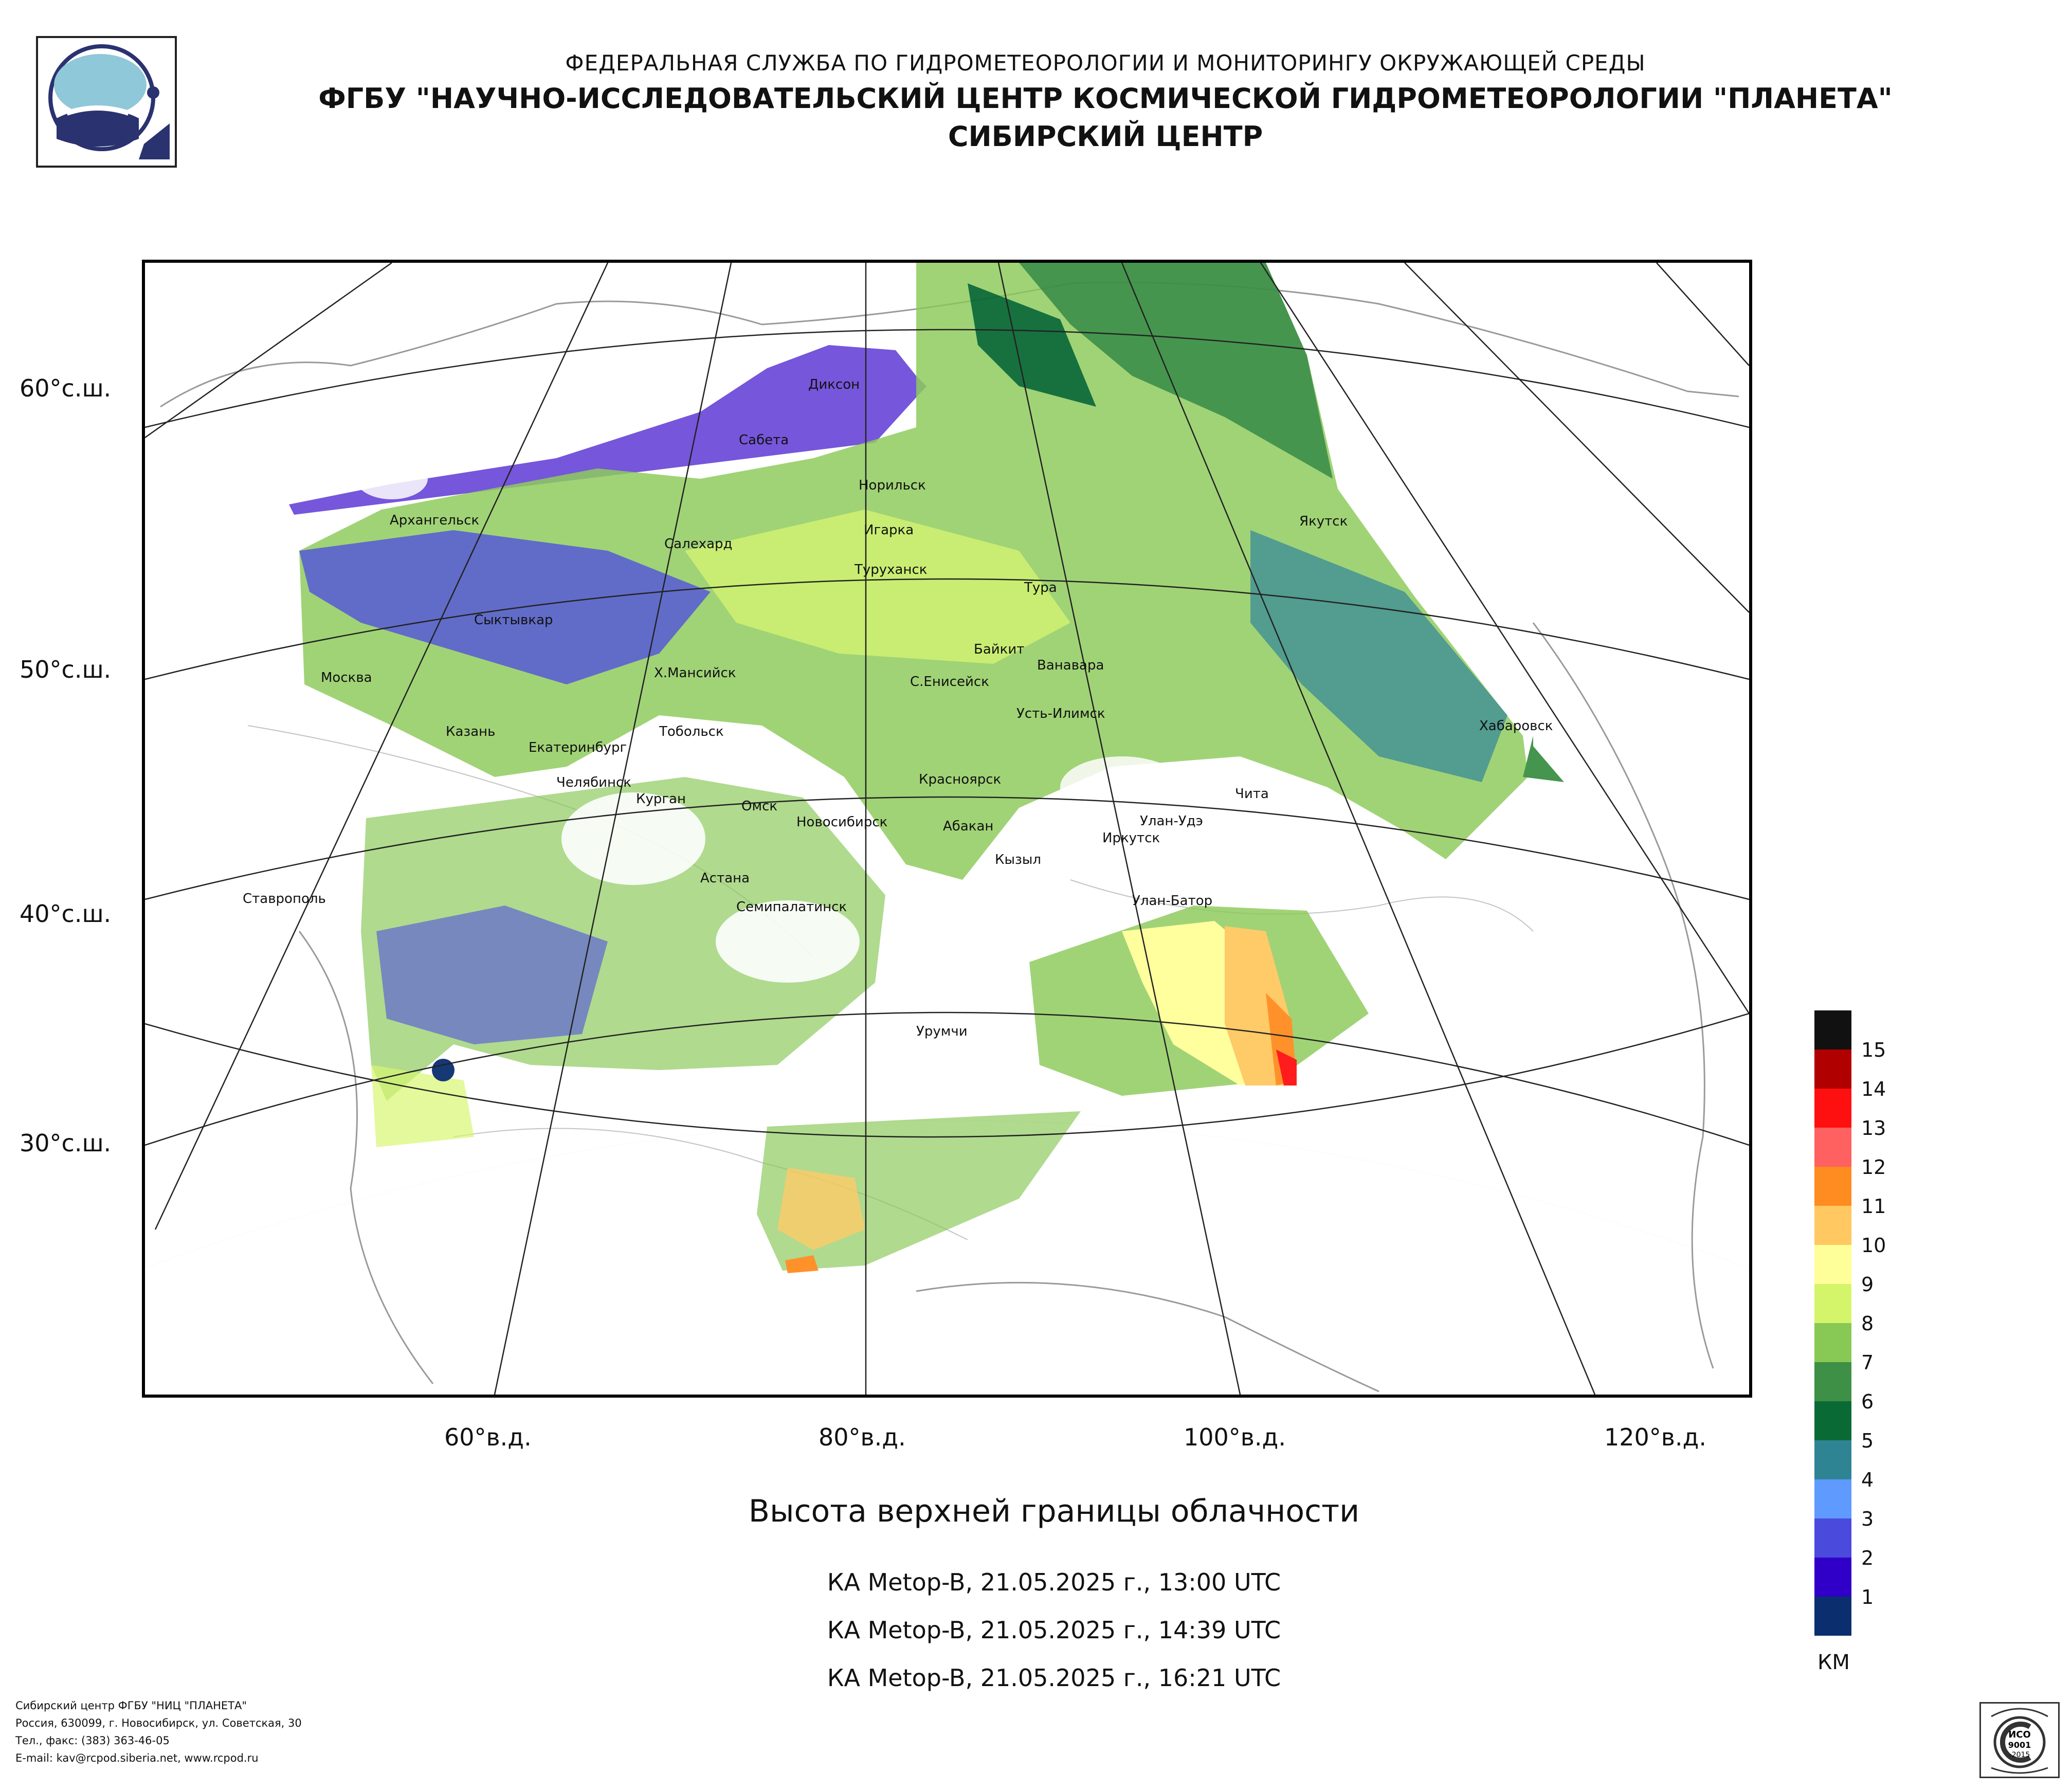  I want to click on lon-label-100: 100°в.д., so click(1235, 1437).